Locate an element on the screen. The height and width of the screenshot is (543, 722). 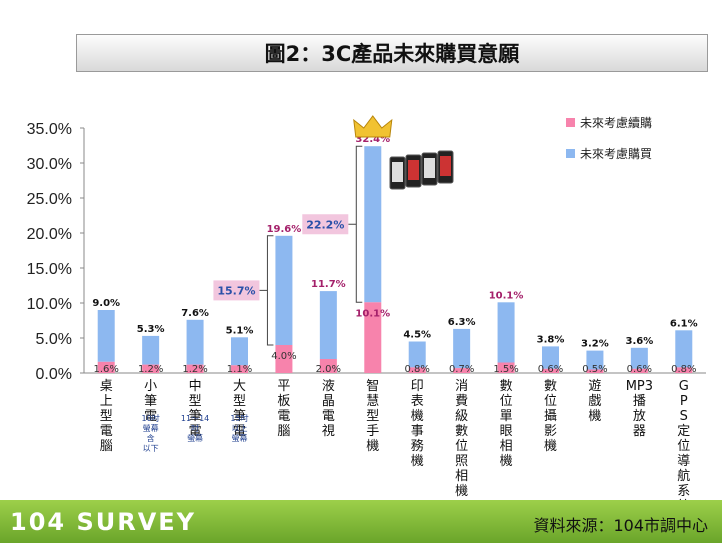
x-tick-label: 機 is located at coordinates (461, 491).